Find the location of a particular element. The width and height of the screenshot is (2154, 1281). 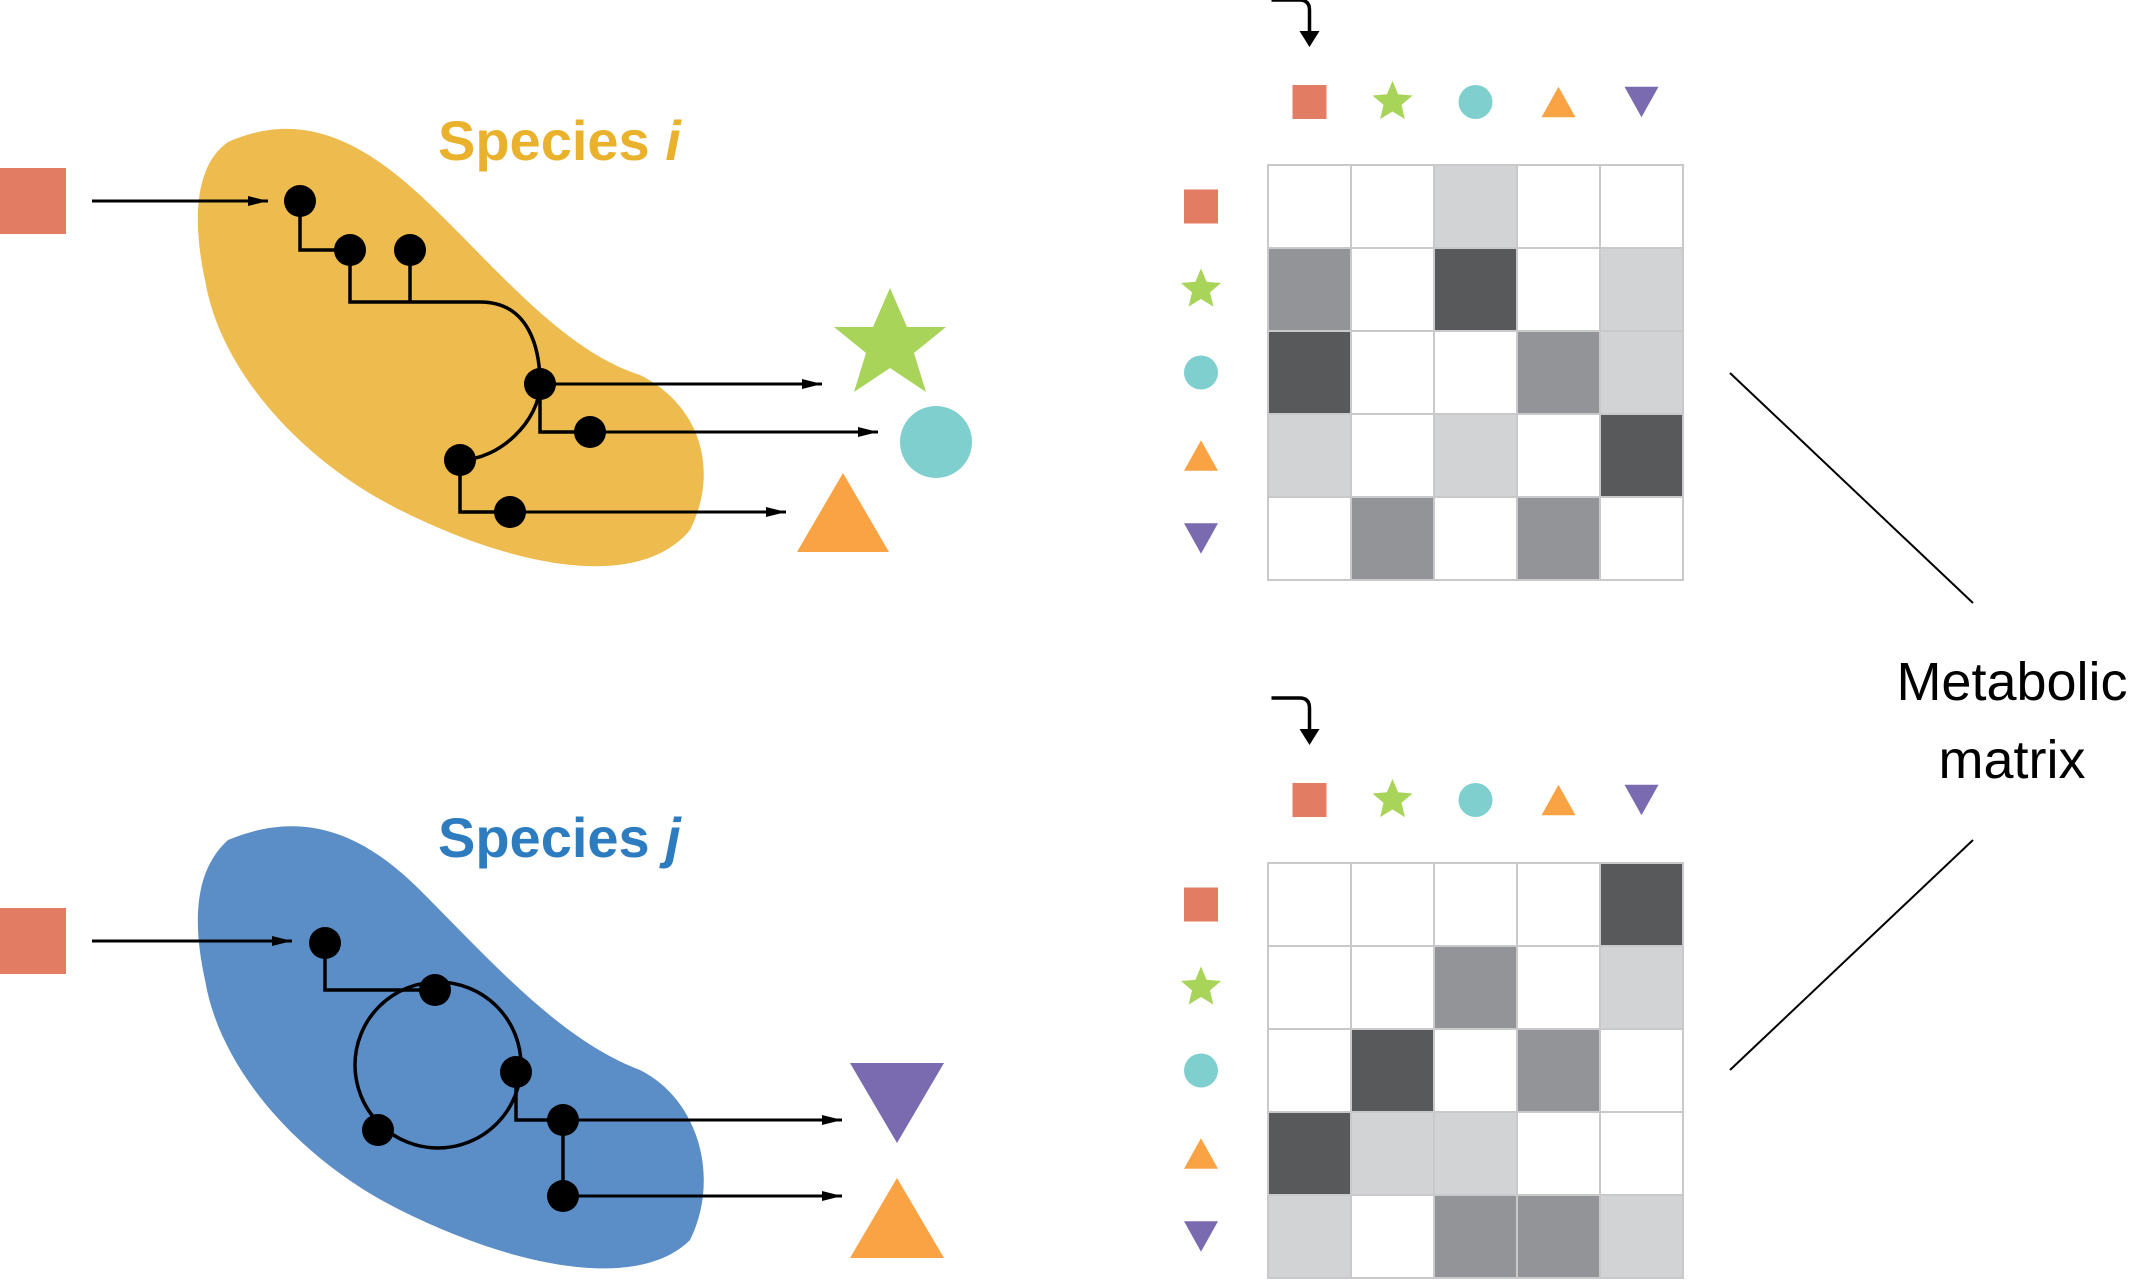

matrix-species-j is located at coordinates (1432, 987).